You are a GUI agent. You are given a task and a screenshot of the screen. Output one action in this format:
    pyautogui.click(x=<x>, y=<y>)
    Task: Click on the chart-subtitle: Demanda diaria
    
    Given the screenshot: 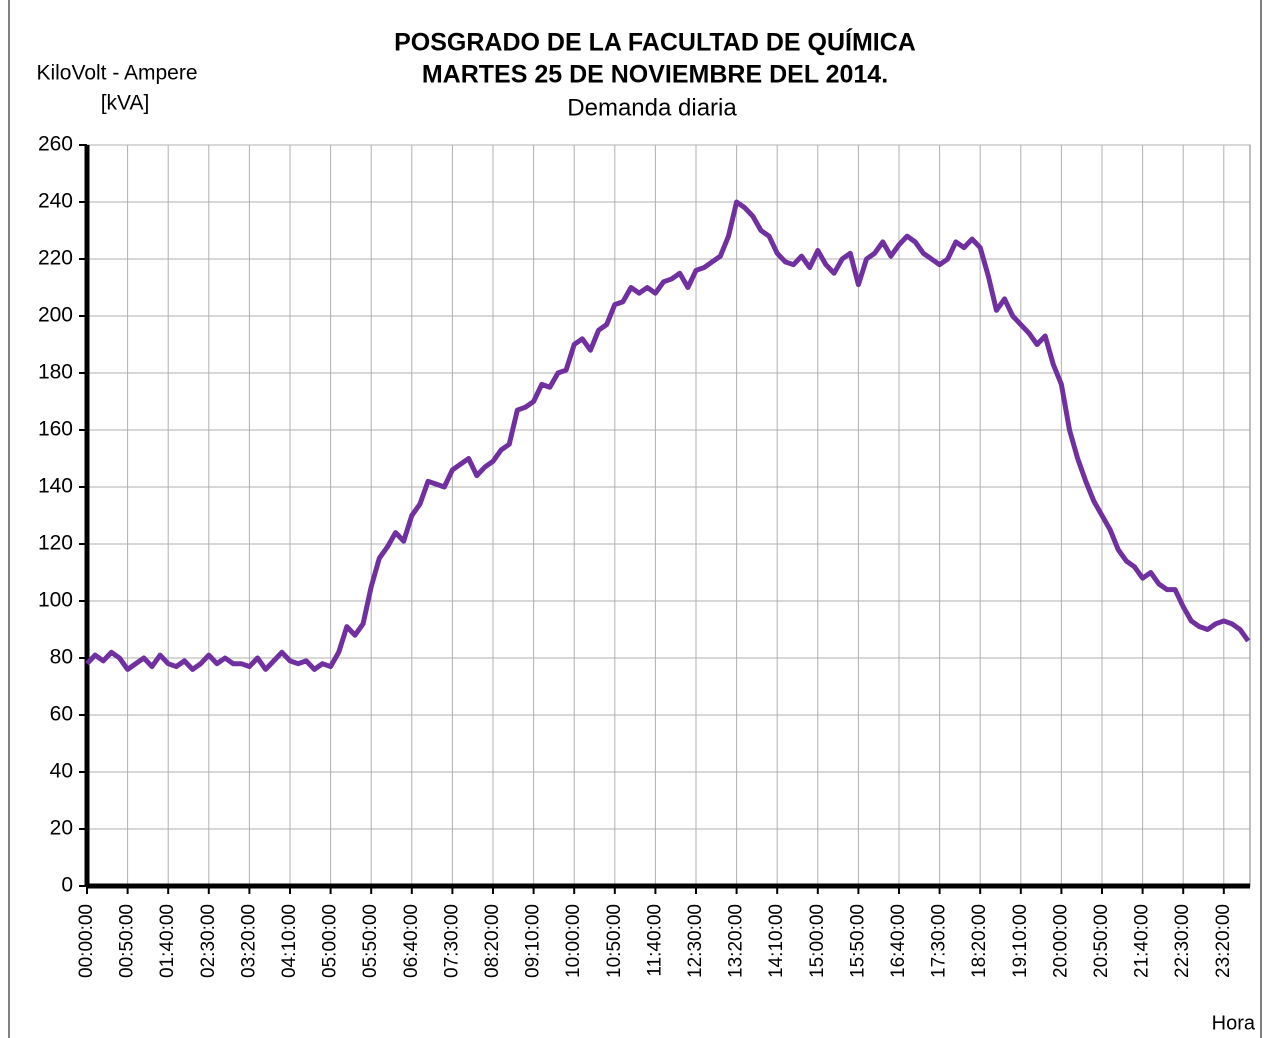 What is the action you would take?
    pyautogui.click(x=652, y=107)
    